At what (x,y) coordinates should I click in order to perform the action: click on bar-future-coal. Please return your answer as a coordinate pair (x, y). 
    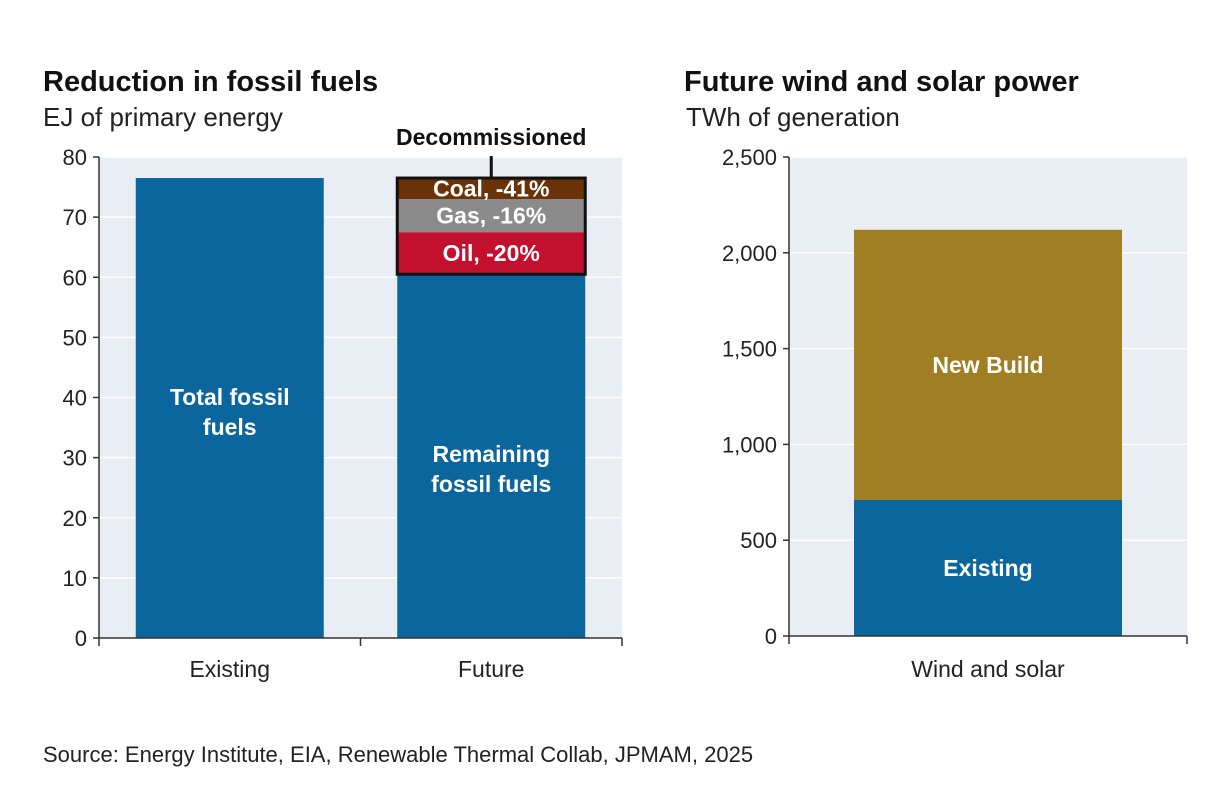
    Looking at the image, I should click on (491, 189).